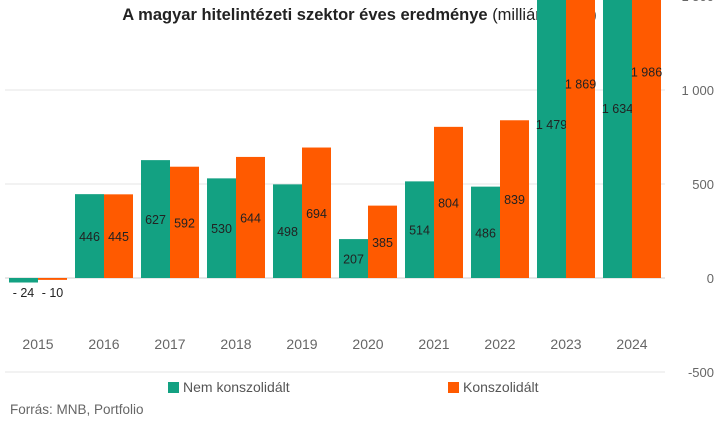  I want to click on data-label: 207, so click(353, 260).